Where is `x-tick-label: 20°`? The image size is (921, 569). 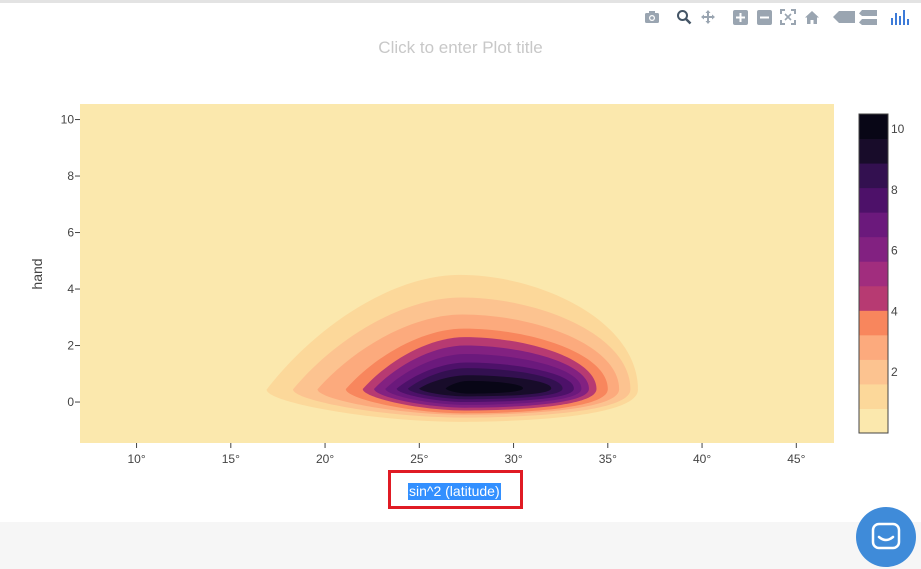 x-tick-label: 20° is located at coordinates (325, 459).